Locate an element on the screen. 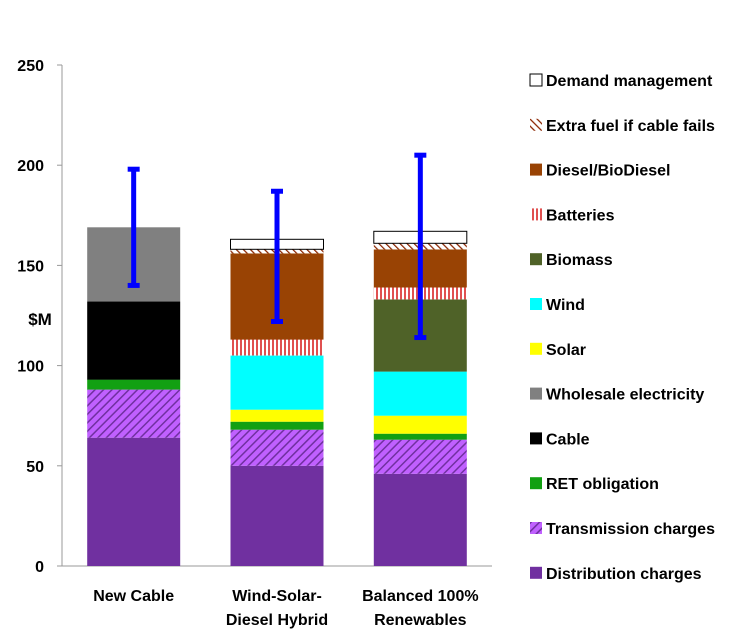  category-label-line: Renewables is located at coordinates (420, 620).